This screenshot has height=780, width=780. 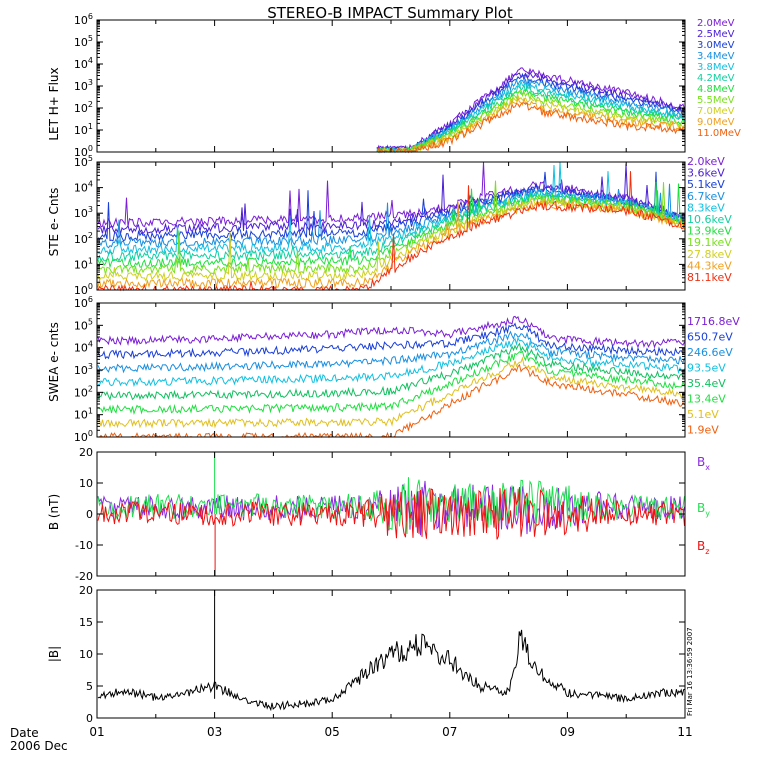 What do you see at coordinates (716, 122) in the screenshot?
I see `legend-entry-let: 9.0MeV` at bounding box center [716, 122].